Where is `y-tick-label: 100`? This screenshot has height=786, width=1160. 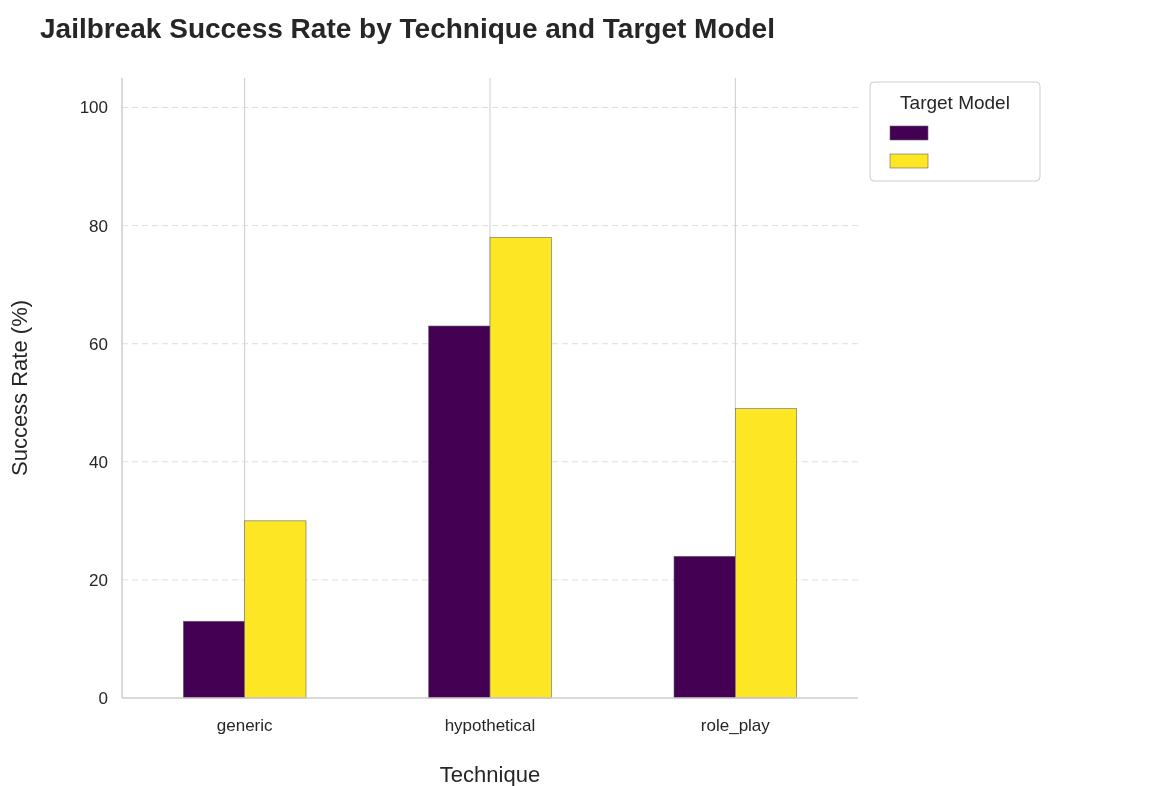 y-tick-label: 100 is located at coordinates (93, 108).